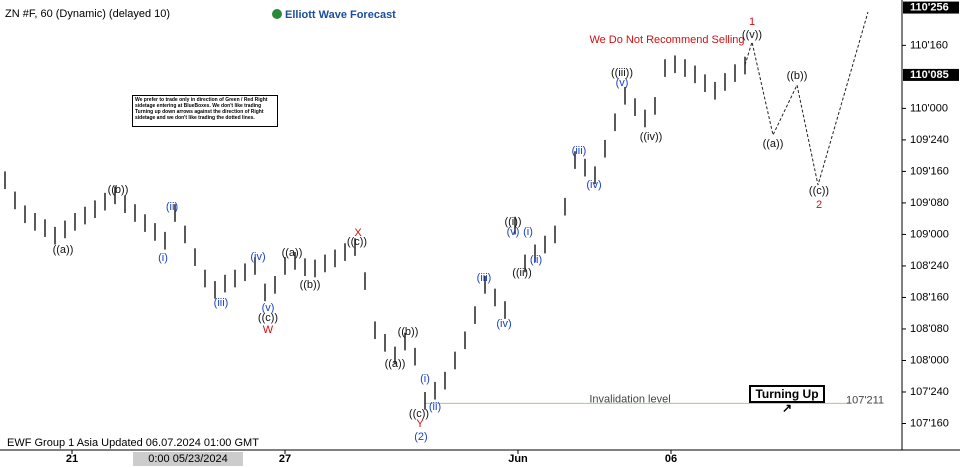 The height and width of the screenshot is (468, 960). I want to click on x-tick-label: 06, so click(671, 459).